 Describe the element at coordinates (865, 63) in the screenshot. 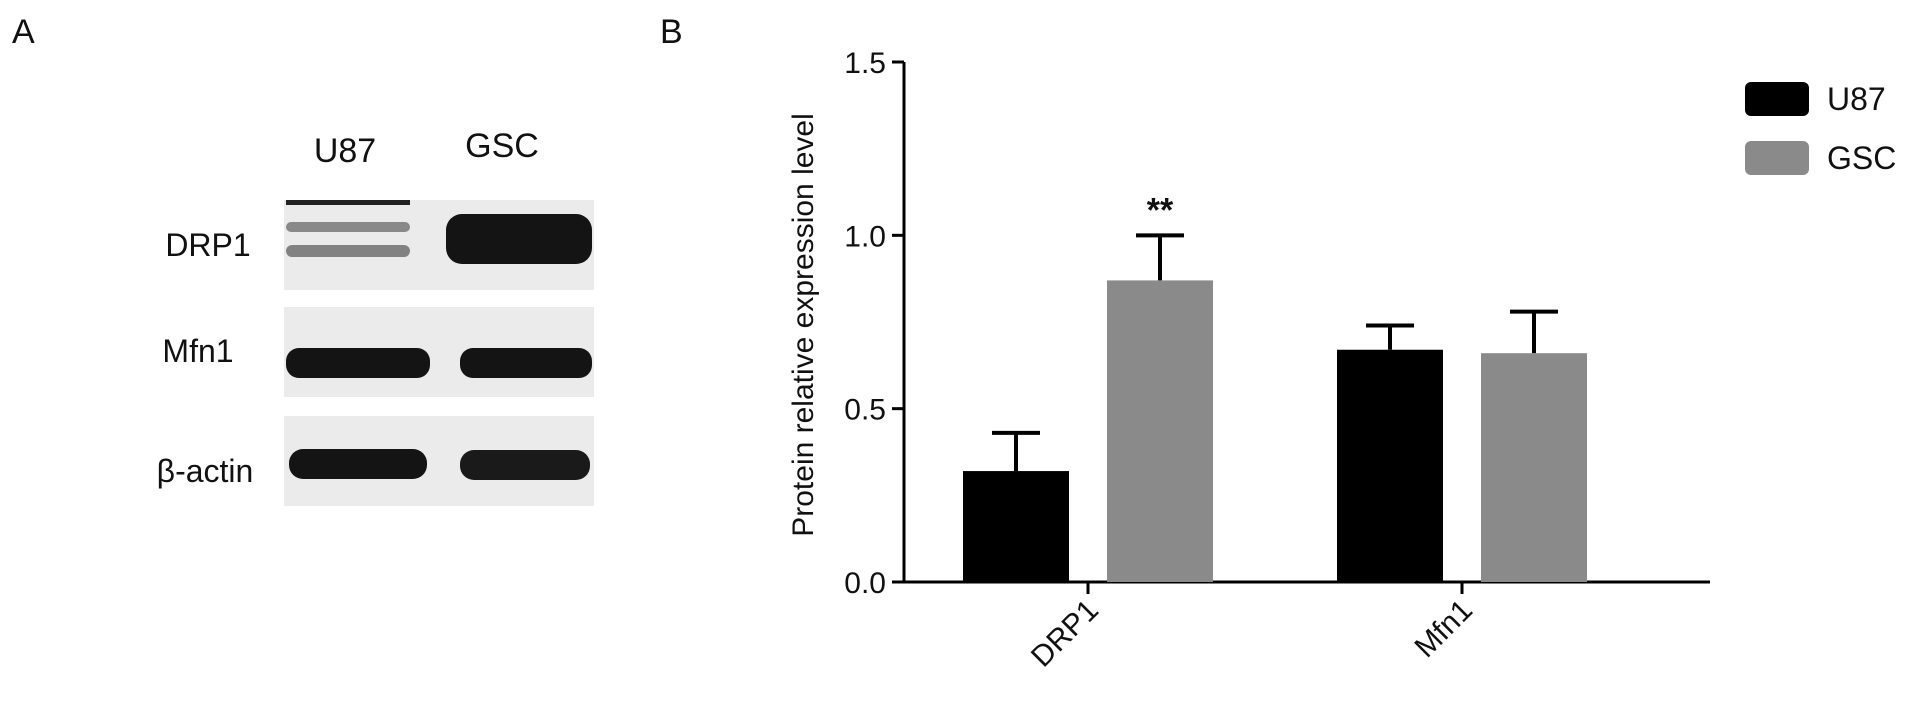

I see `y-tick-label: 1.5` at that location.